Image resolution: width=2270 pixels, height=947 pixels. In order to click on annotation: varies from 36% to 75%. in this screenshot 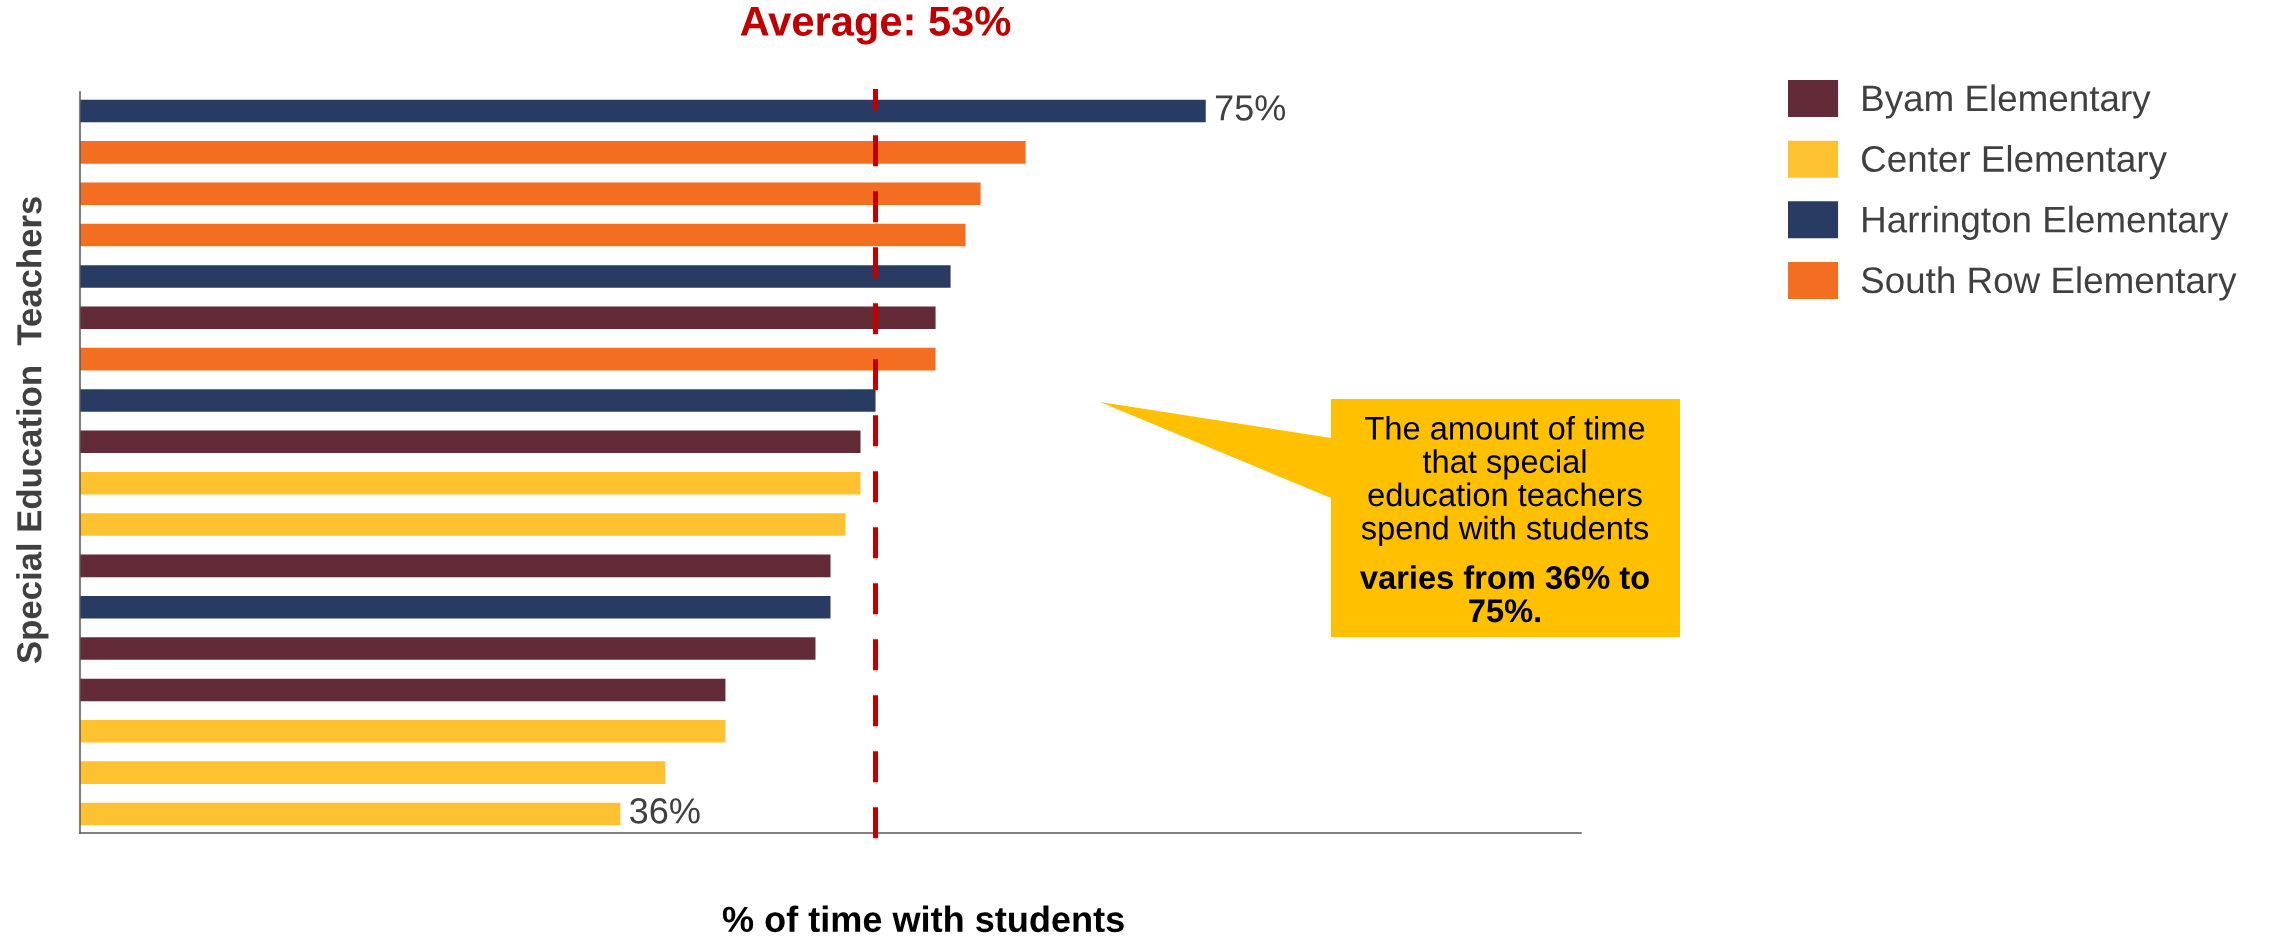, I will do `click(1504, 594)`.